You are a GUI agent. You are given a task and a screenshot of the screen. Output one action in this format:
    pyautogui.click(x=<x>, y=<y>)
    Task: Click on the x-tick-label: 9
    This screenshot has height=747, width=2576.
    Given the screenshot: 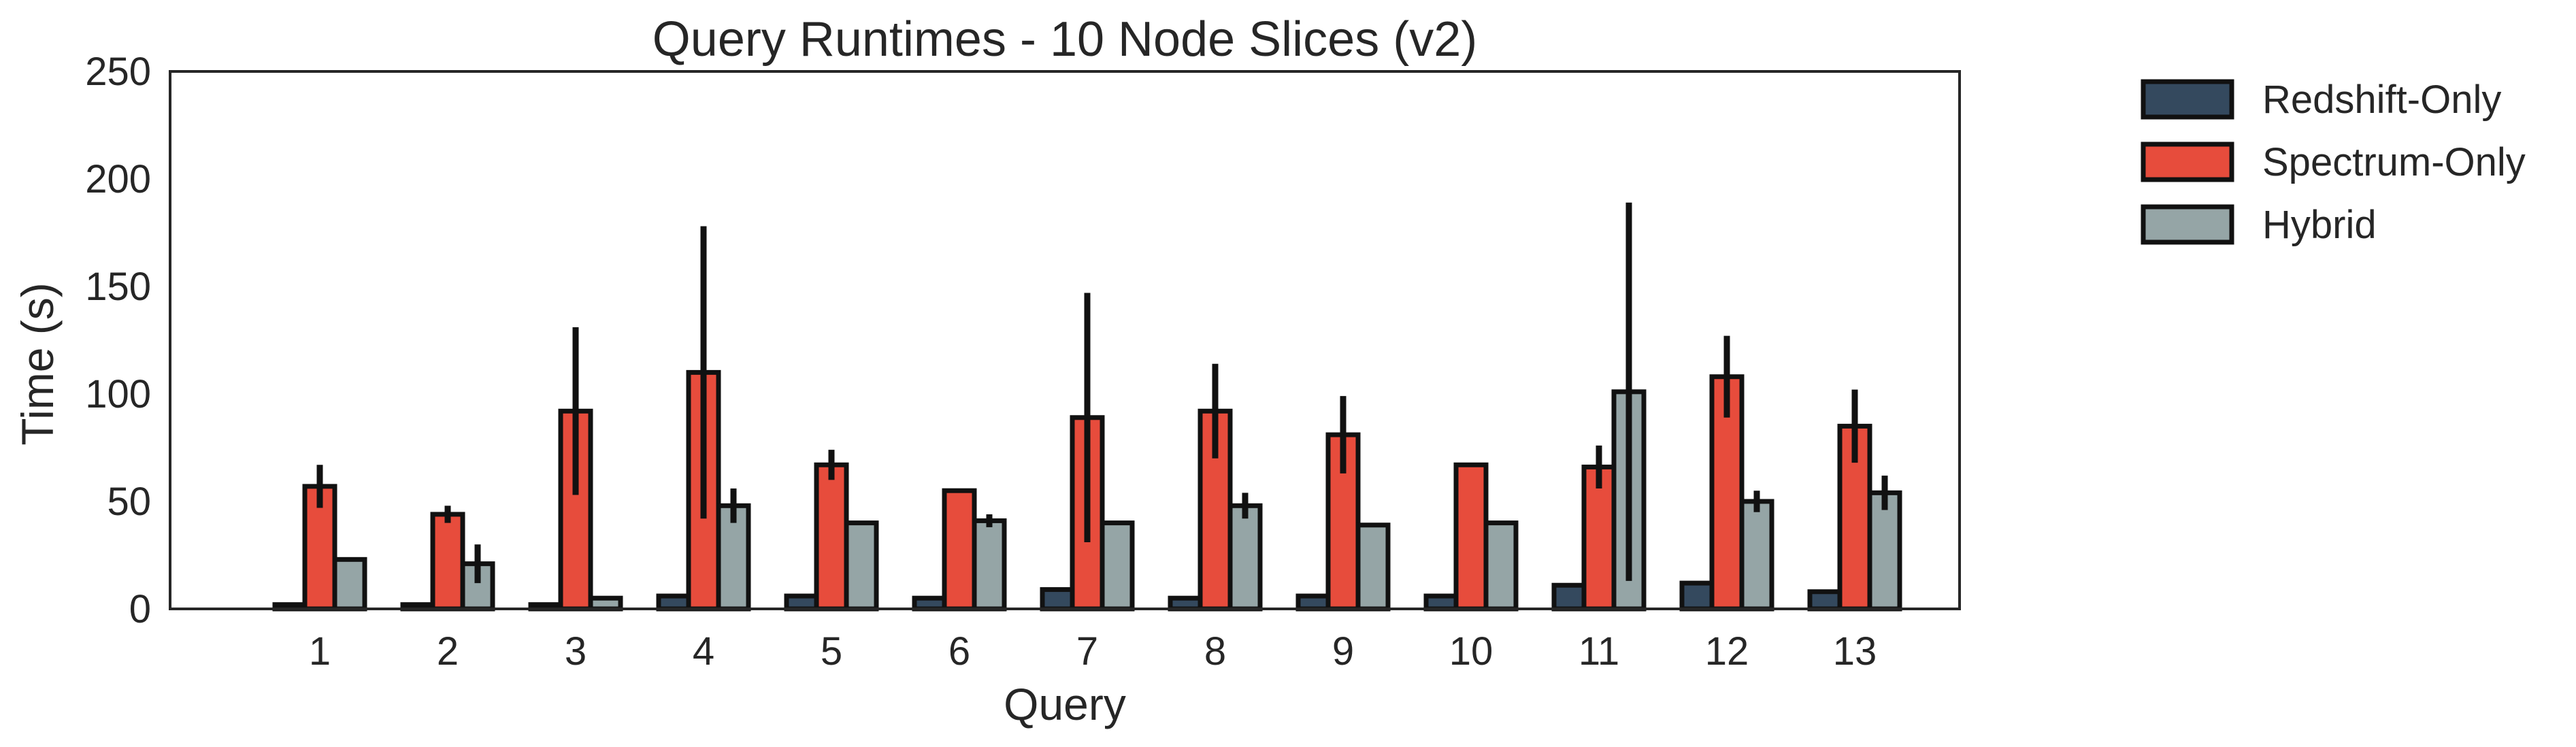 What is the action you would take?
    pyautogui.click(x=1343, y=651)
    